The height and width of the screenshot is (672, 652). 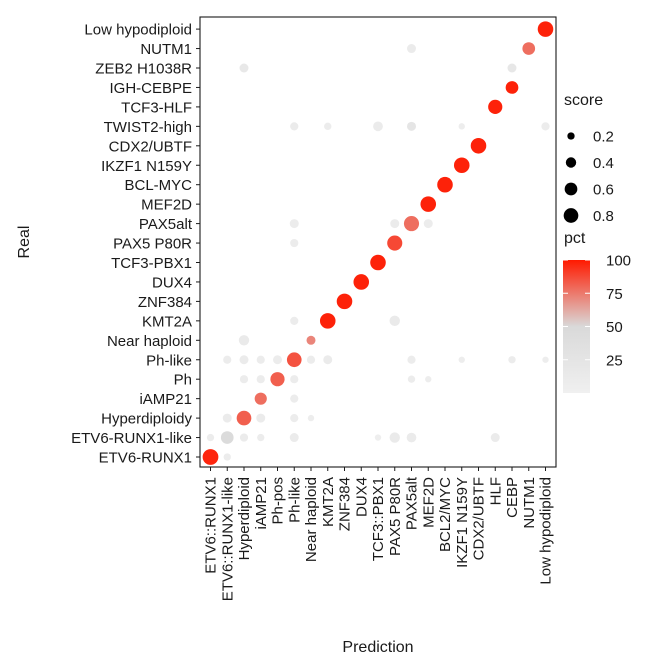 I want to click on y-tick-label: TCF3-HLF, so click(x=156, y=107).